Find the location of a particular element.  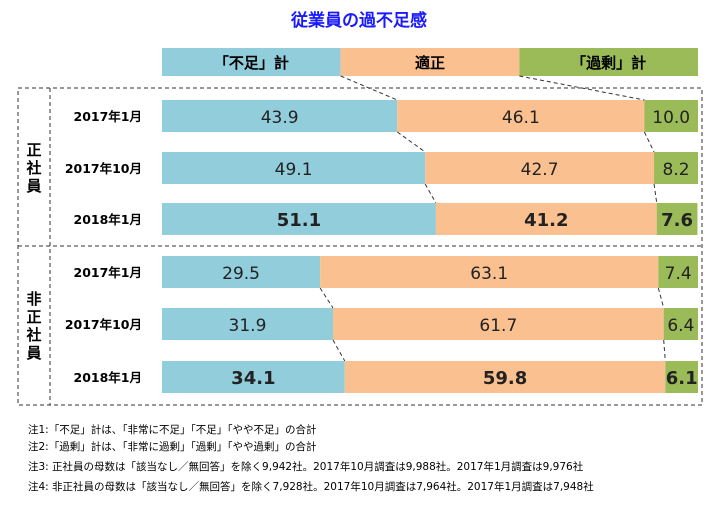

data-label: 31.9 is located at coordinates (248, 326).